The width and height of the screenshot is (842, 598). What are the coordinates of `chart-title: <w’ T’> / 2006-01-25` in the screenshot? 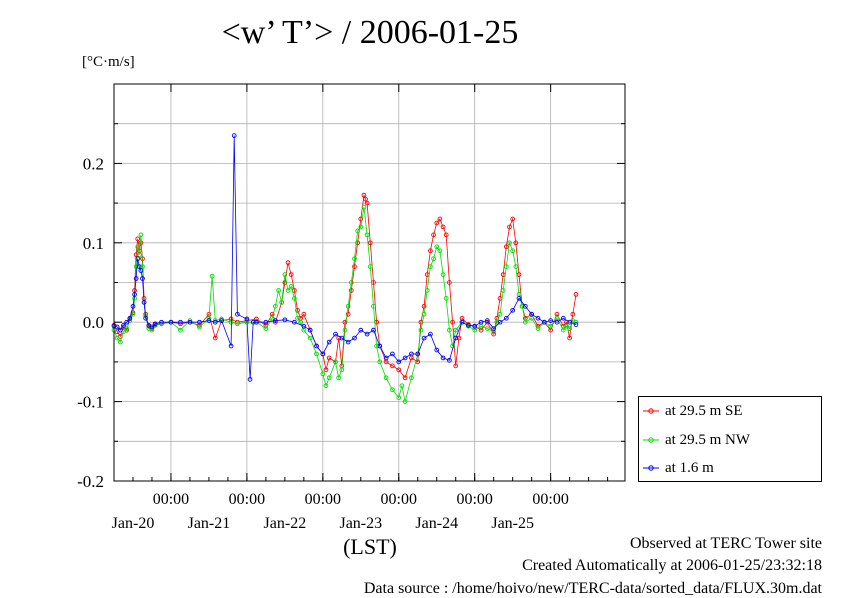 It's located at (370, 32).